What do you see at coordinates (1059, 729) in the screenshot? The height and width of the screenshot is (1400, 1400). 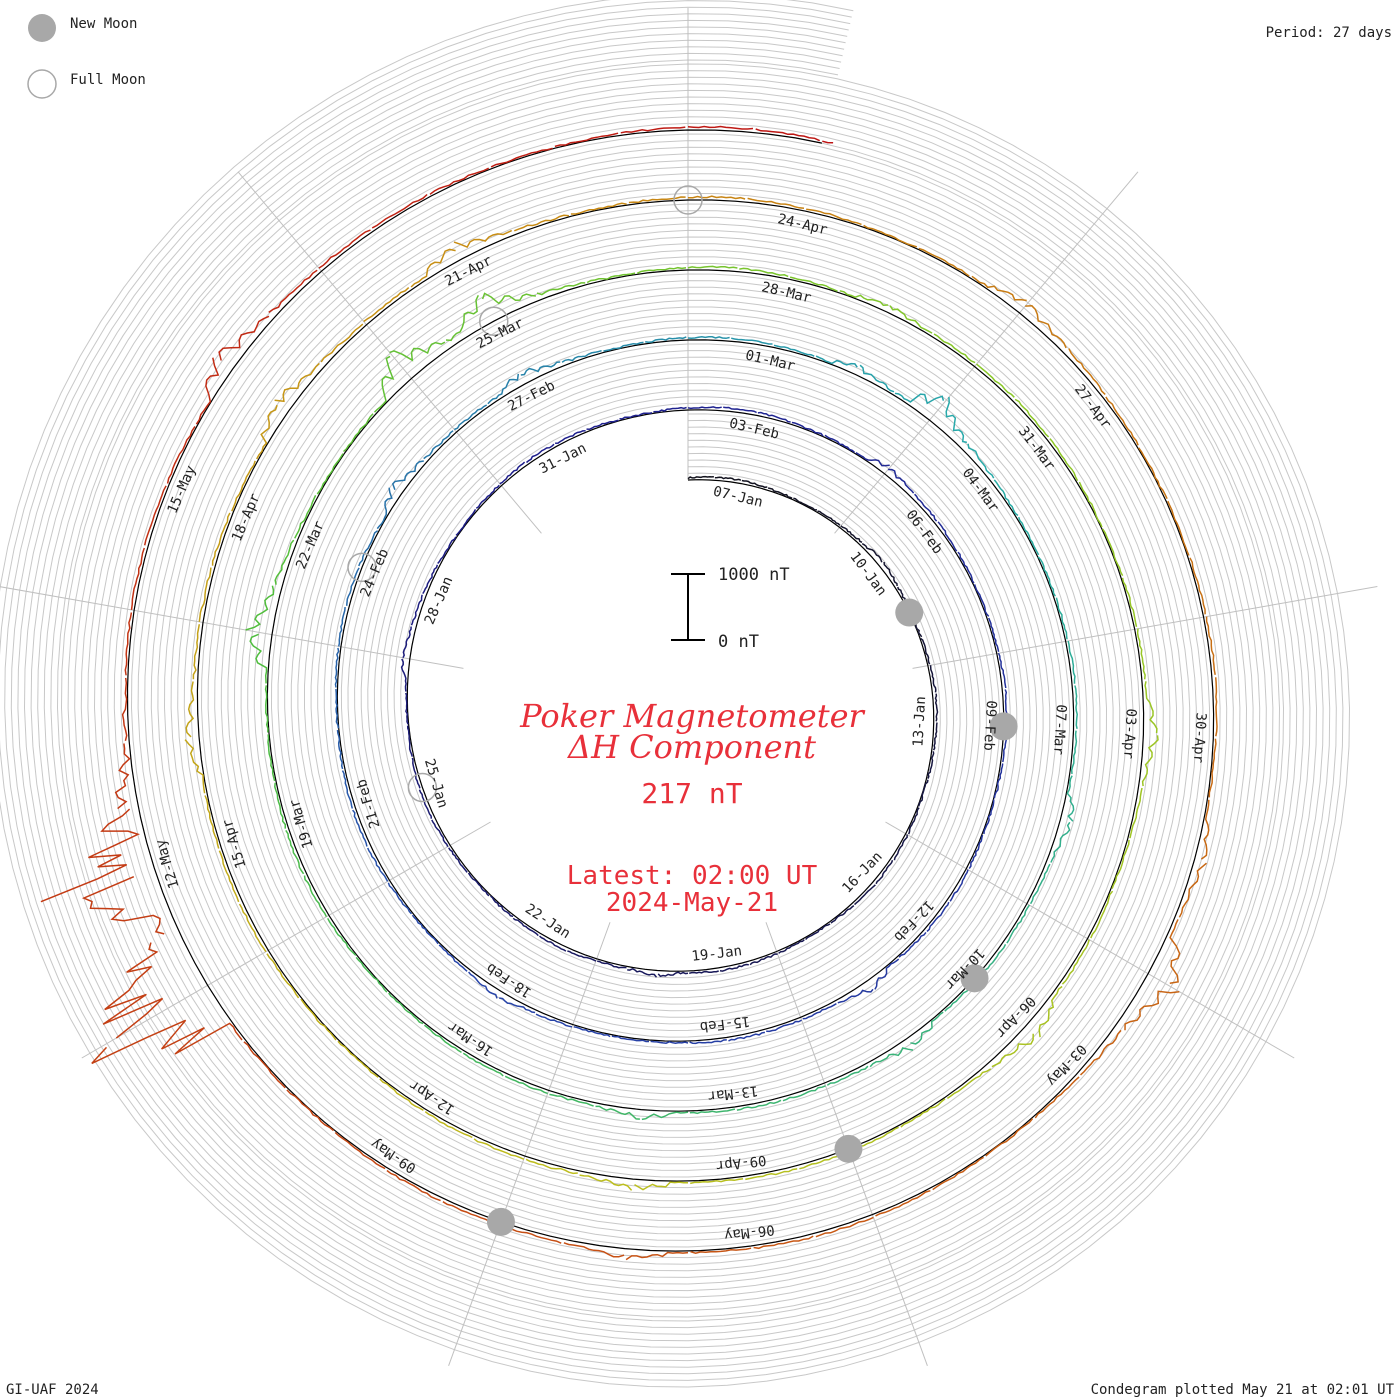 I see `date-tick-label: 07-Mar` at bounding box center [1059, 729].